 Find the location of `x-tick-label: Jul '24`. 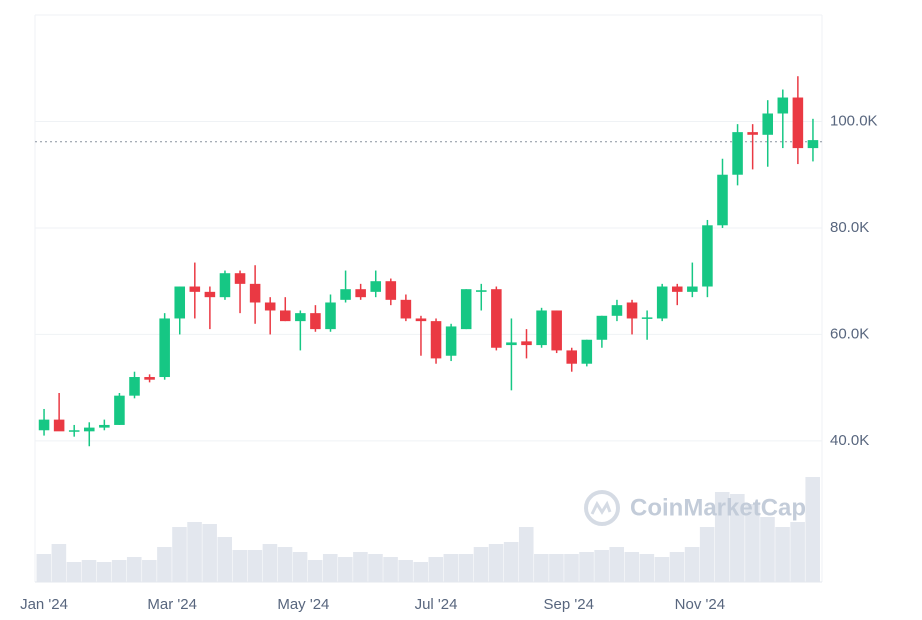

x-tick-label: Jul '24 is located at coordinates (436, 604).